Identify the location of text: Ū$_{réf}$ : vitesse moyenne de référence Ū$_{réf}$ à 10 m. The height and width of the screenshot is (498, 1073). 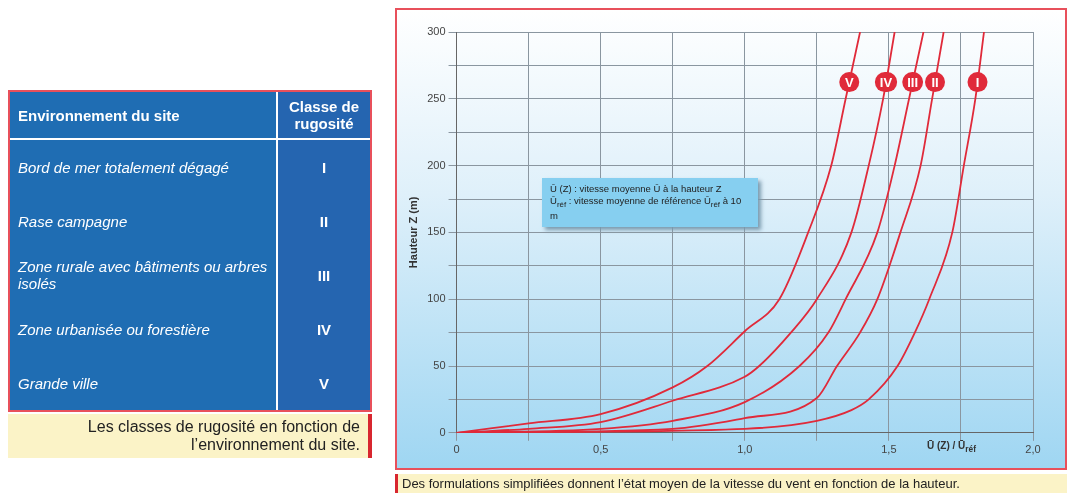
(646, 207).